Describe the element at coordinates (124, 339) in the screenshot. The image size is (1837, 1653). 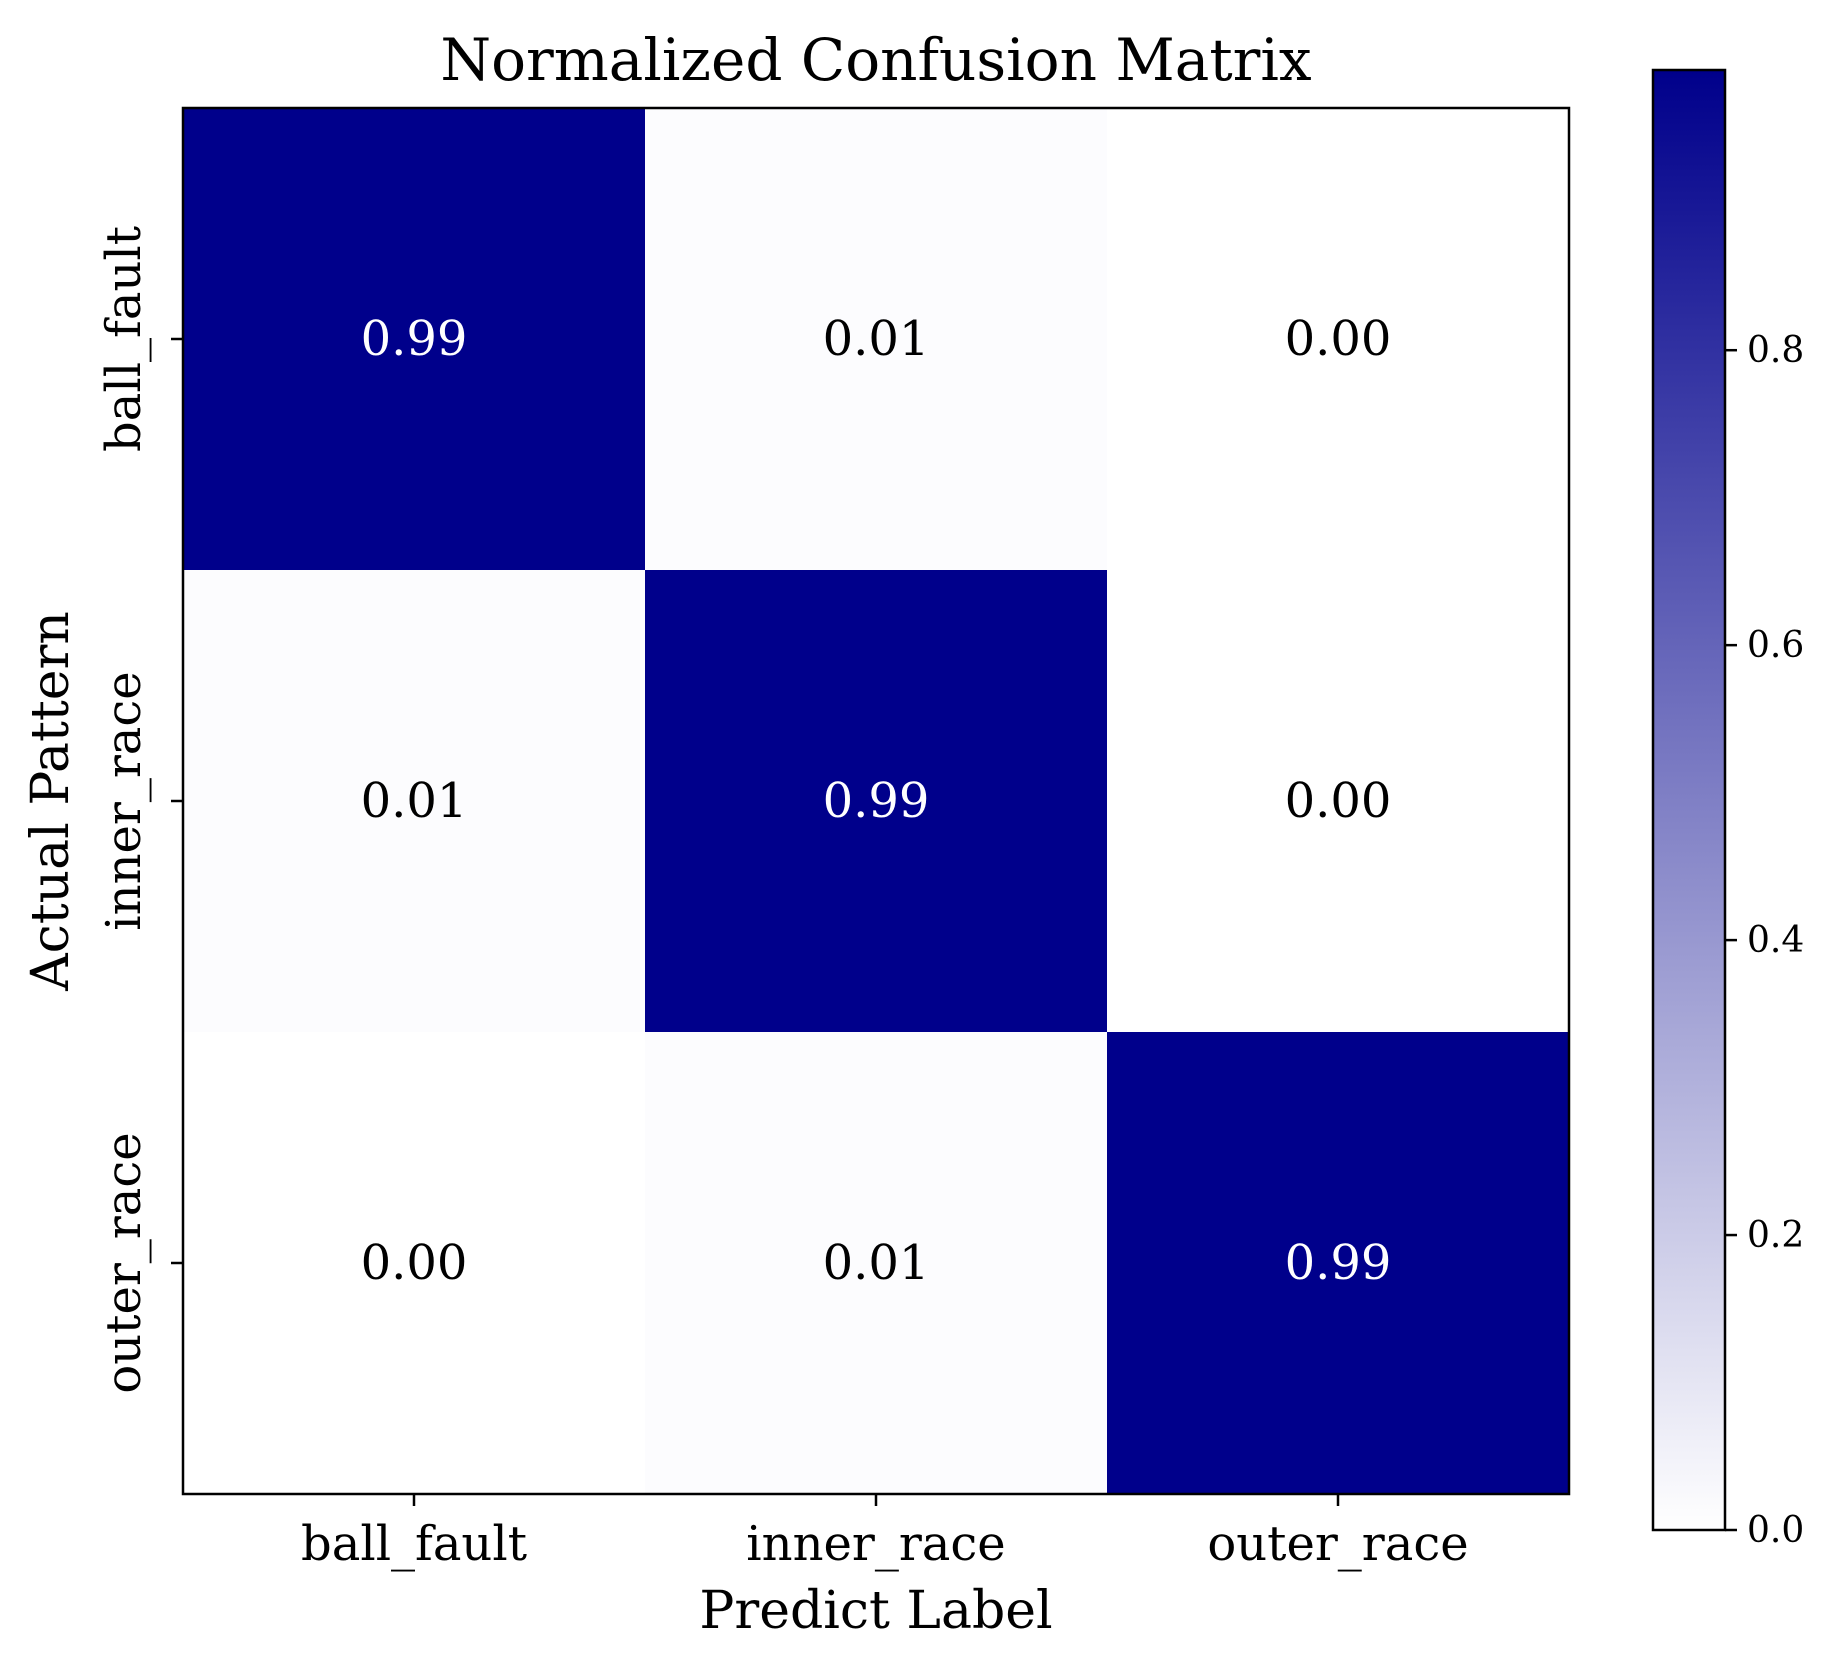
I see `y-tick-label: ball_fault` at that location.